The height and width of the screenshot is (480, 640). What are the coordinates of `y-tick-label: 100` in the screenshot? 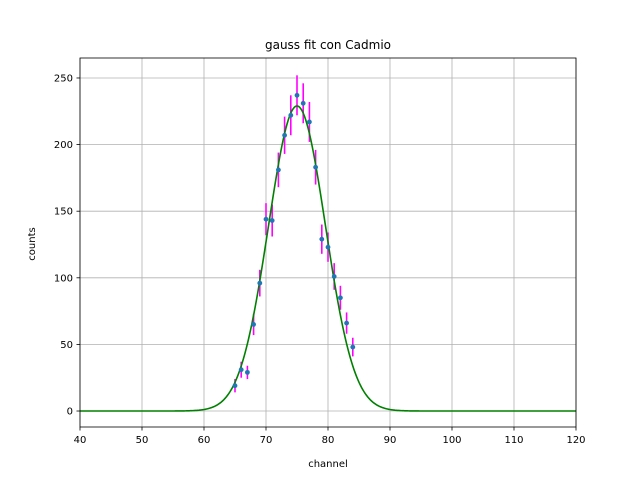 It's located at (63, 278).